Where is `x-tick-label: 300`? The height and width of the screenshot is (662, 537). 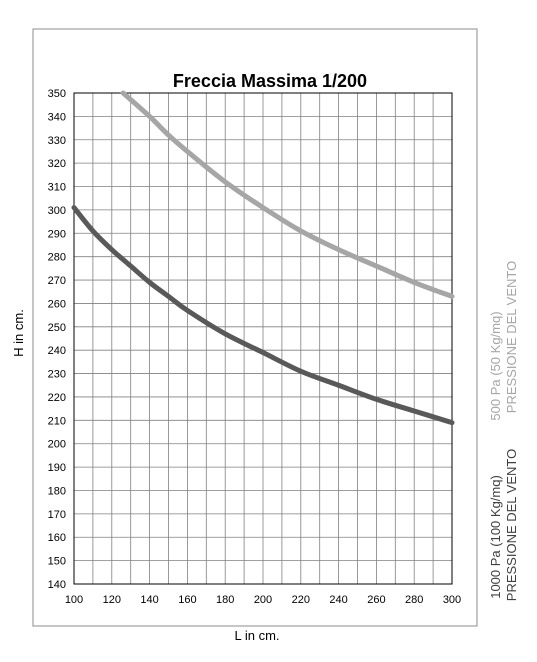
x-tick-label: 300 is located at coordinates (452, 600).